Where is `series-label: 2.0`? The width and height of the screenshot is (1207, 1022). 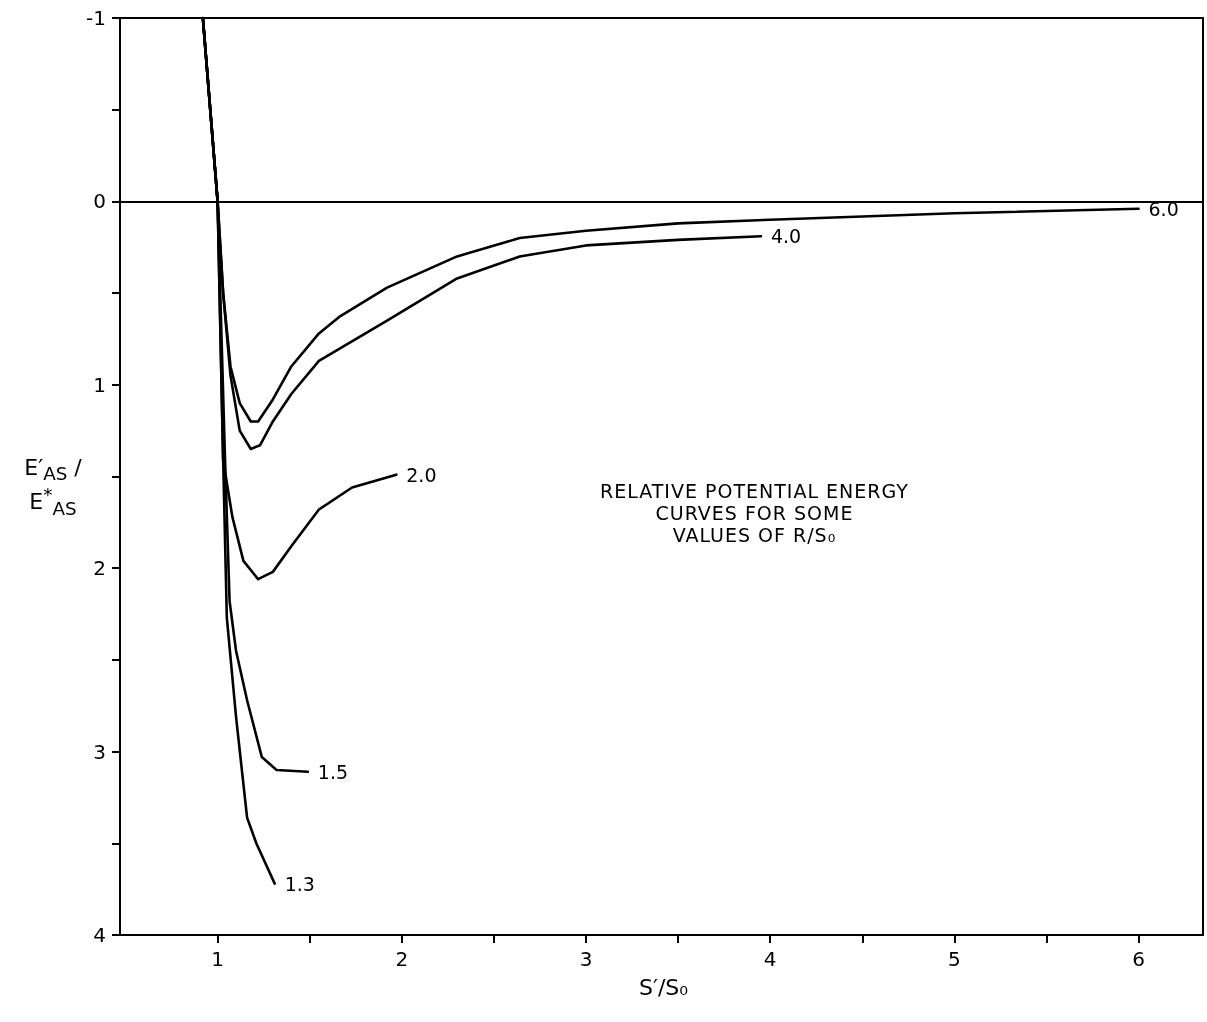
series-label: 2.0 is located at coordinates (421, 474).